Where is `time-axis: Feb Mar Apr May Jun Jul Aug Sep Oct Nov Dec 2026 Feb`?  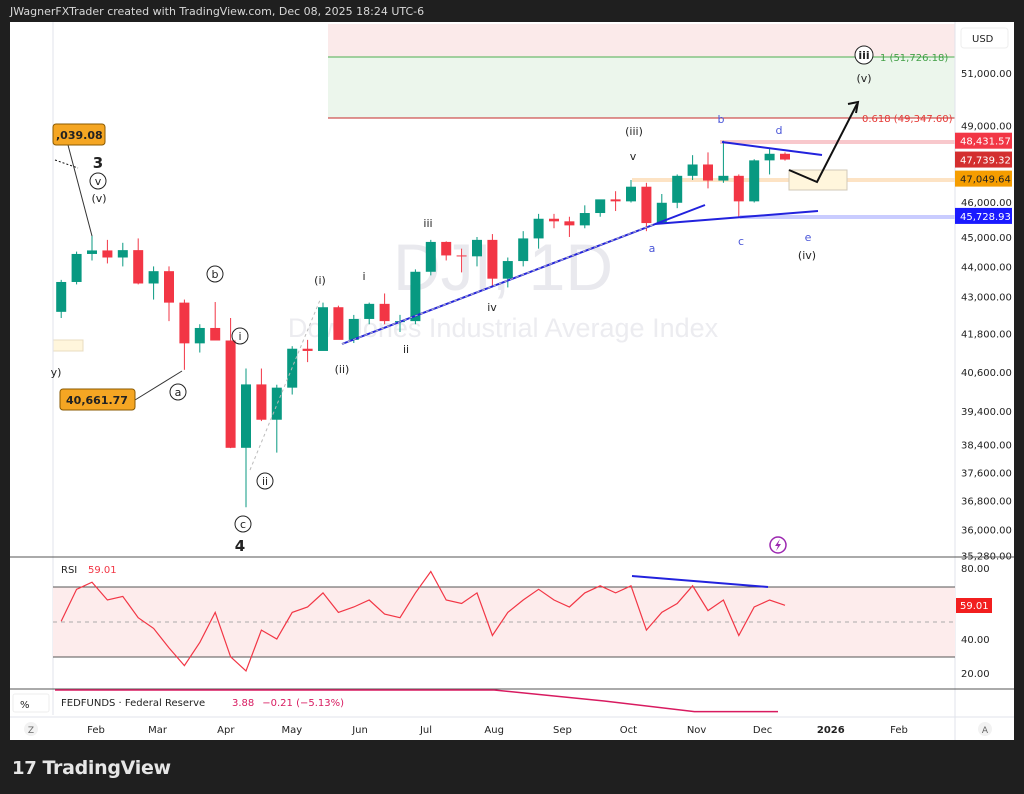
time-axis: Feb Mar Apr May Jun Jul Aug Sep Oct Nov Dec 2026 Feb is located at coordinates (497, 730).